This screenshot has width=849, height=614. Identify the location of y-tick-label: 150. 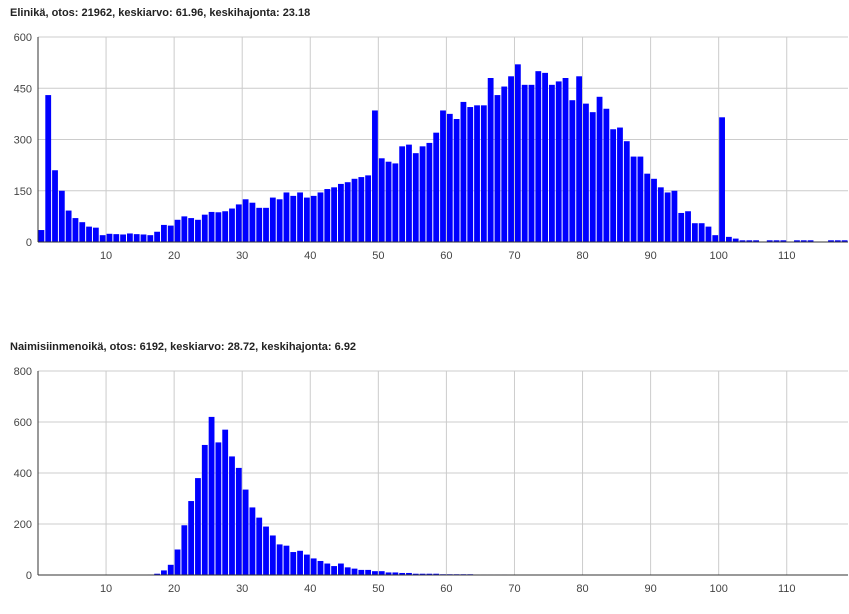
(23, 192).